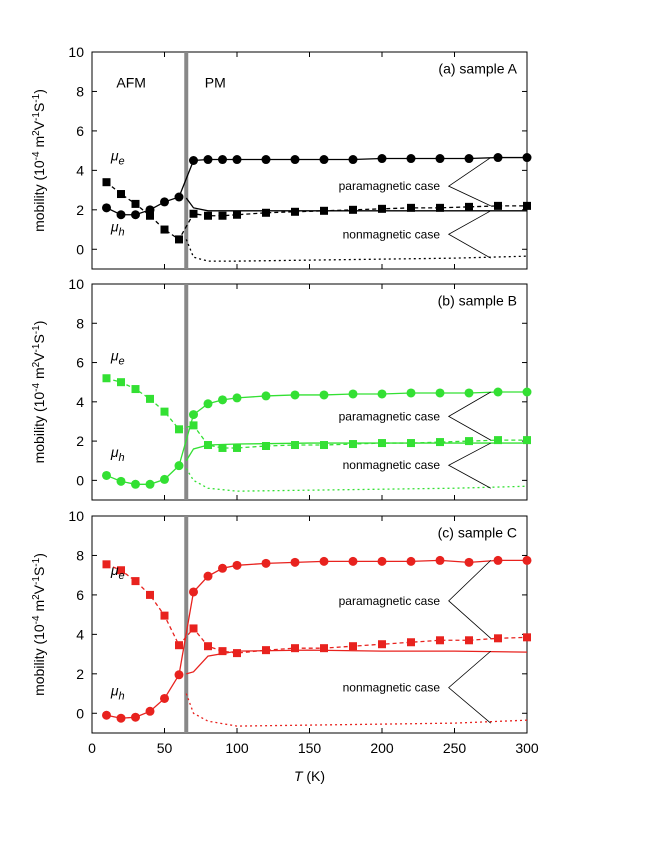 This screenshot has width=654, height=851. I want to click on x-axis-label: T (K), so click(309, 776).